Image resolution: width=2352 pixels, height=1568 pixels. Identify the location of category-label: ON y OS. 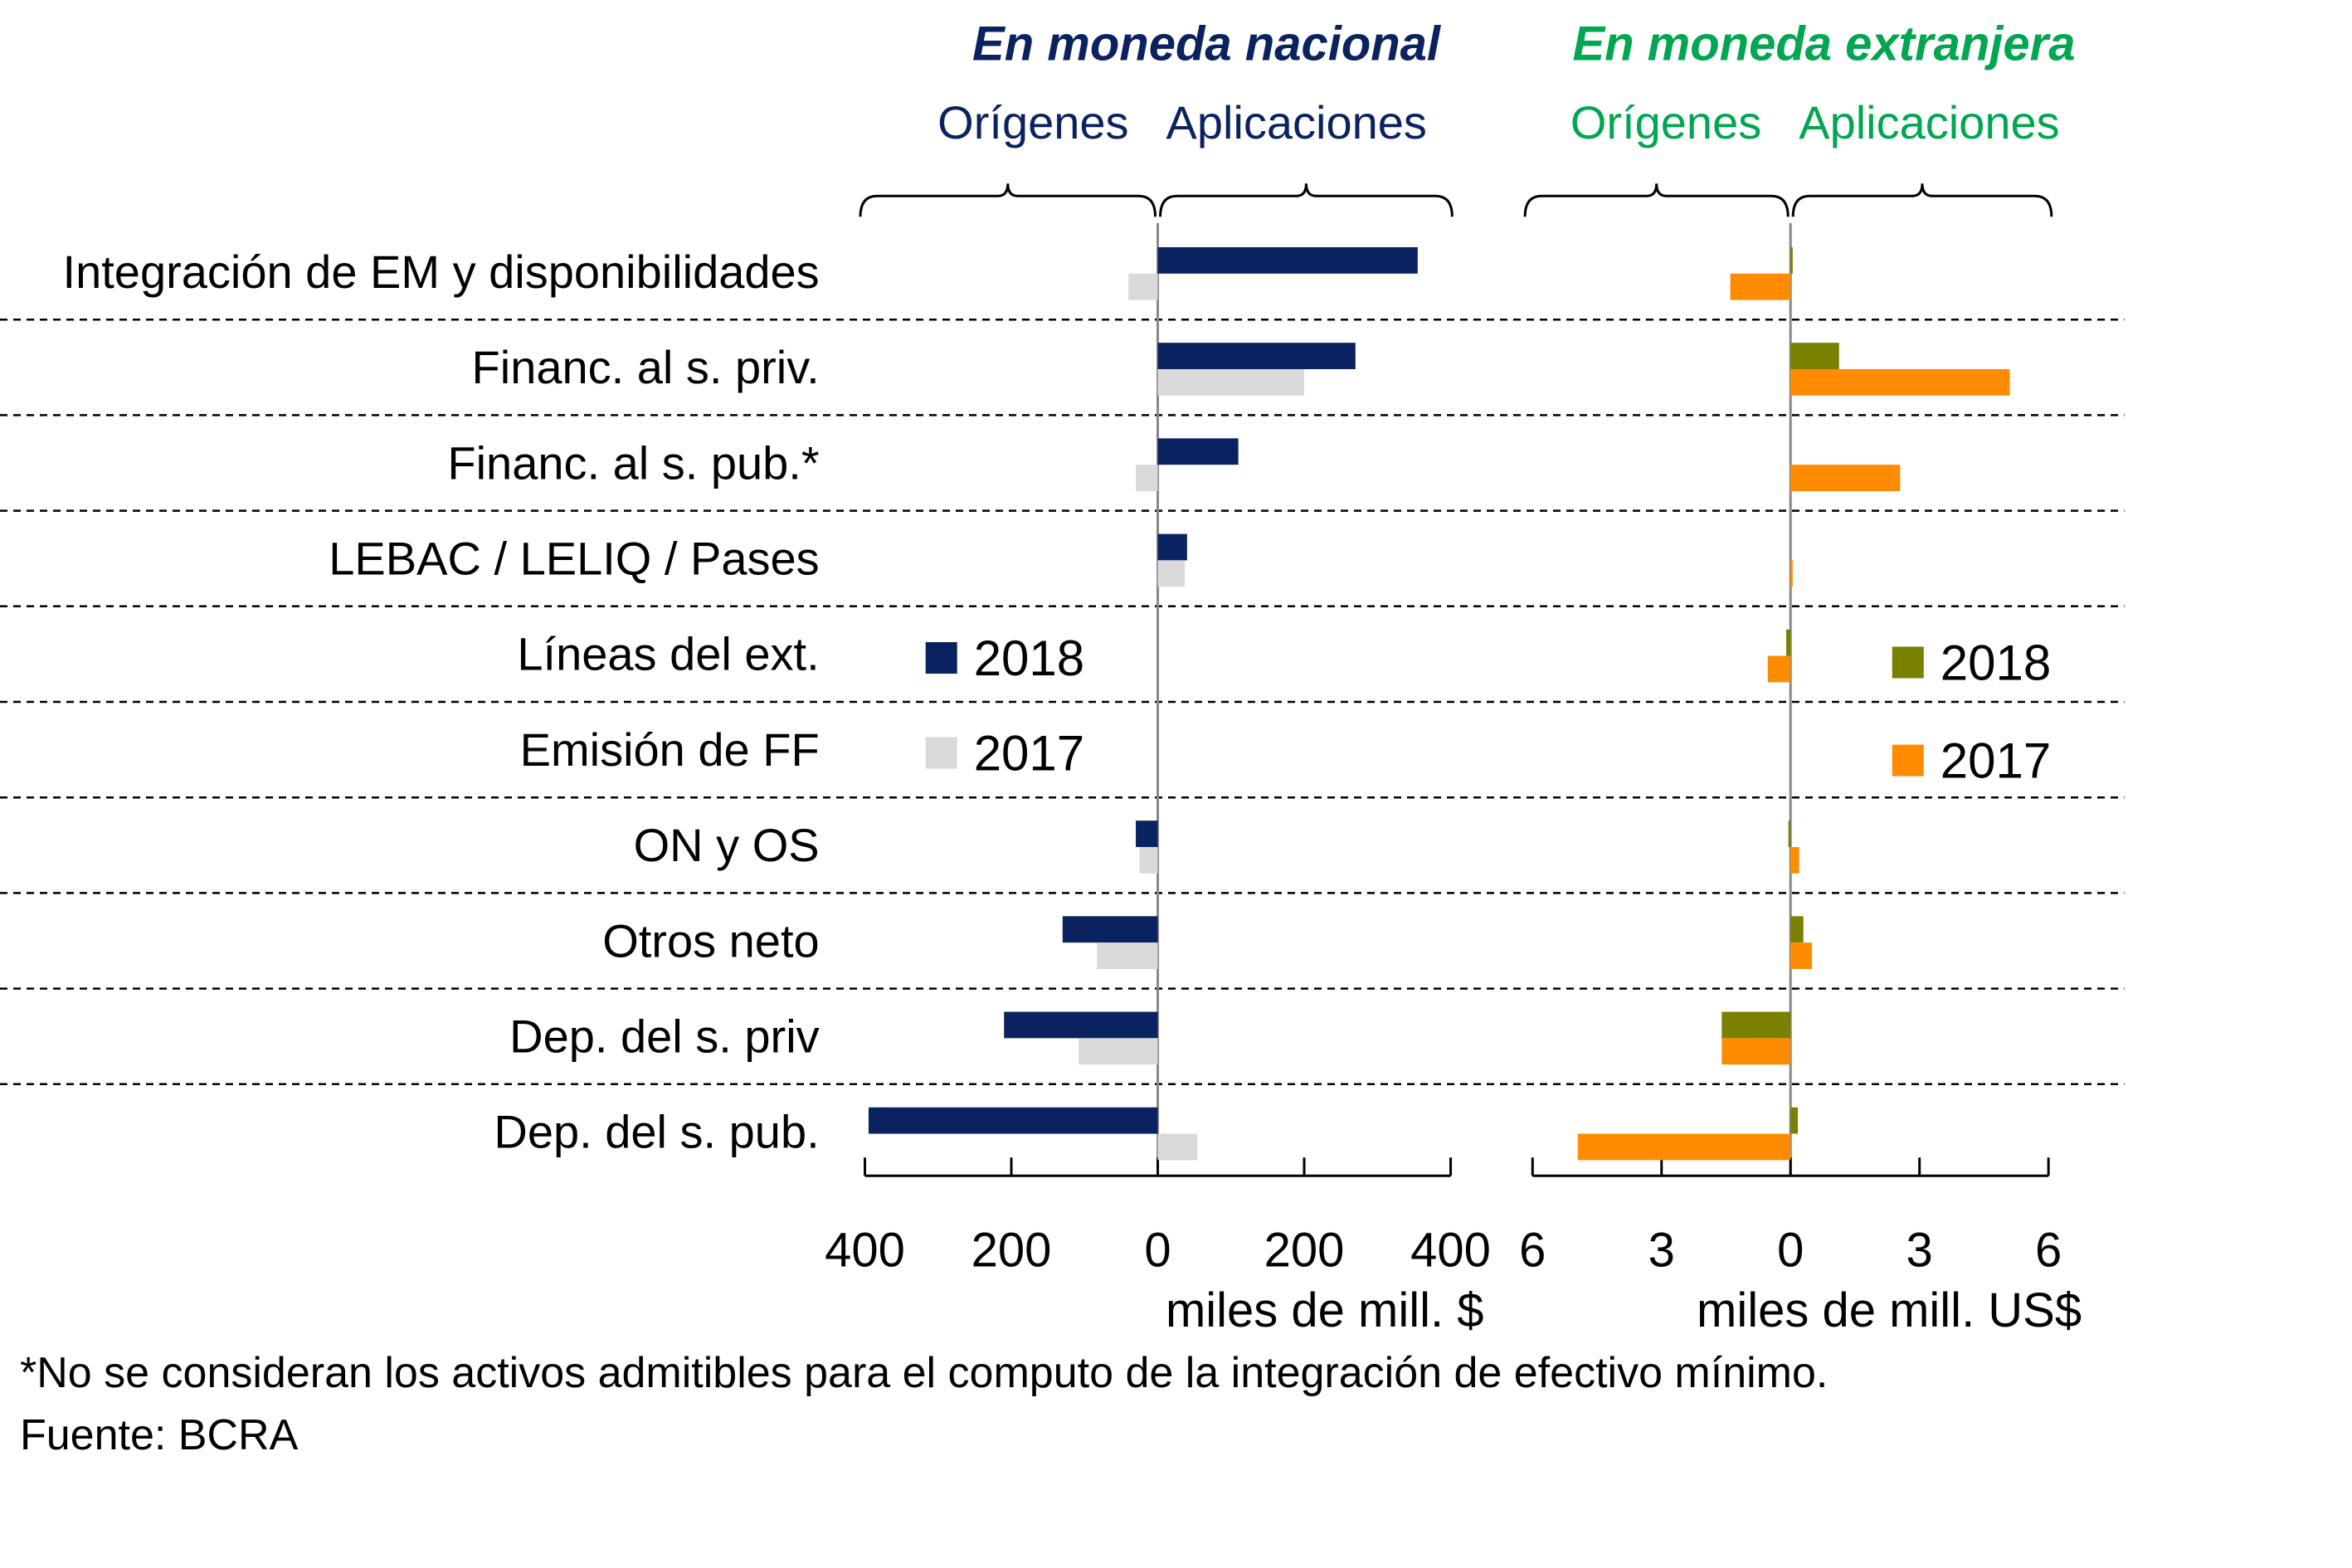
(727, 845).